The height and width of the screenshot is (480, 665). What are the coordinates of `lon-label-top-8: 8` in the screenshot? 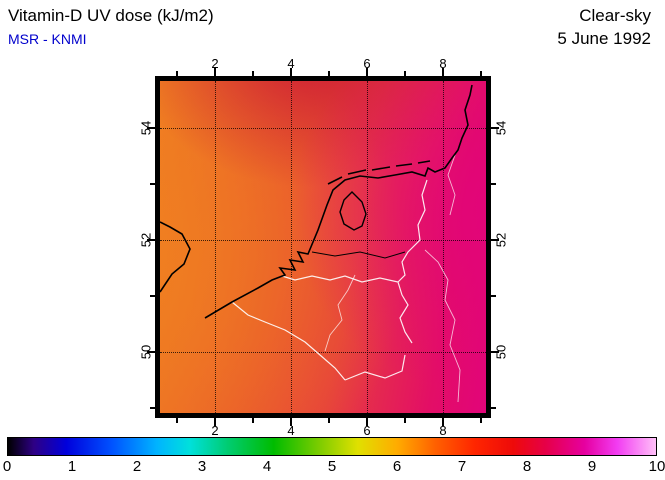 It's located at (443, 63).